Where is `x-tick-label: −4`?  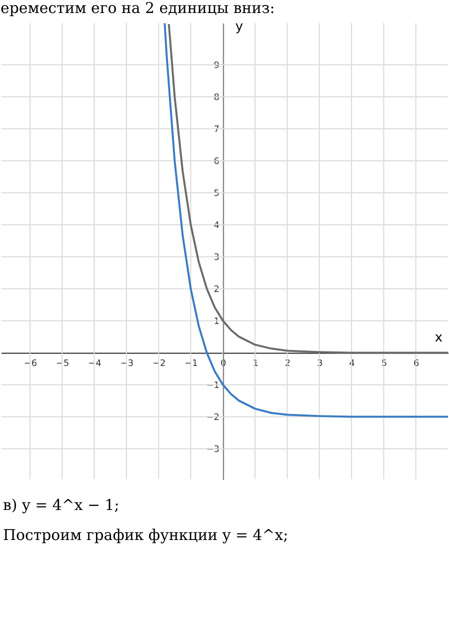 x-tick-label: −4 is located at coordinates (95, 364).